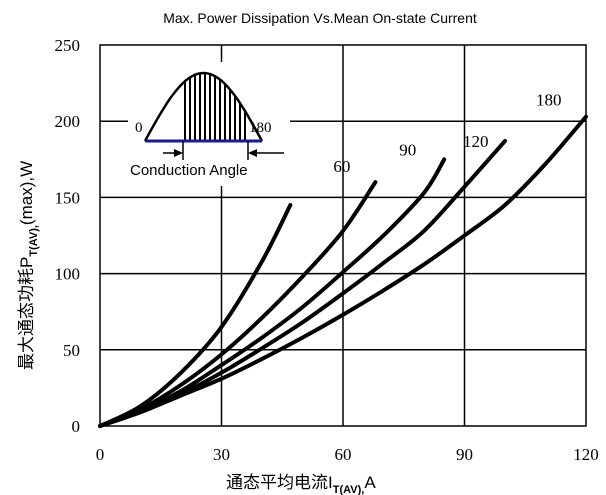 This screenshot has height=495, width=606. I want to click on y-tick-label: 100, so click(68, 274).